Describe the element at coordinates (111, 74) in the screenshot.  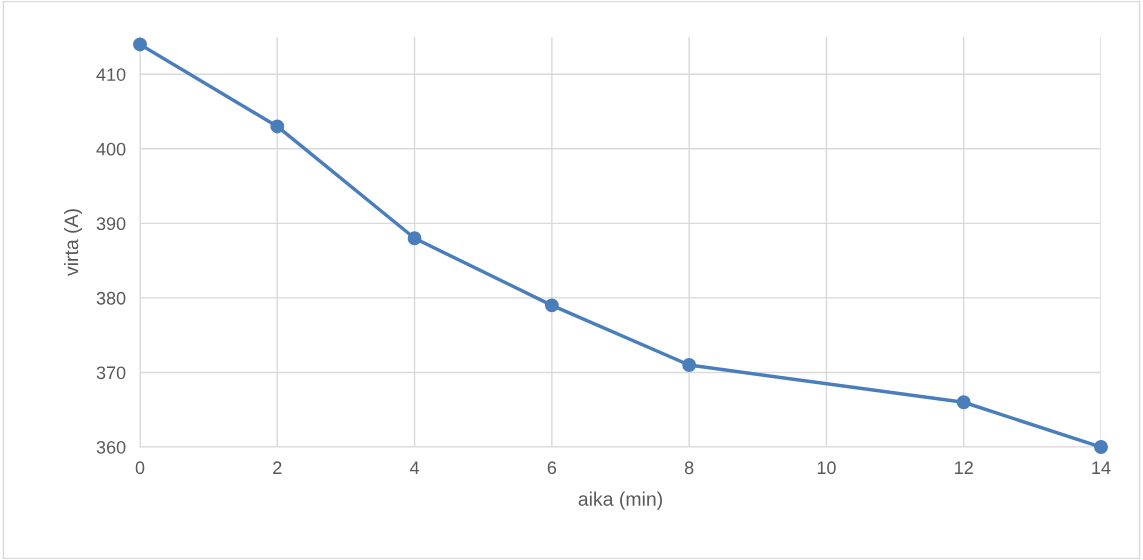
I see `y-tick-label: 410` at that location.